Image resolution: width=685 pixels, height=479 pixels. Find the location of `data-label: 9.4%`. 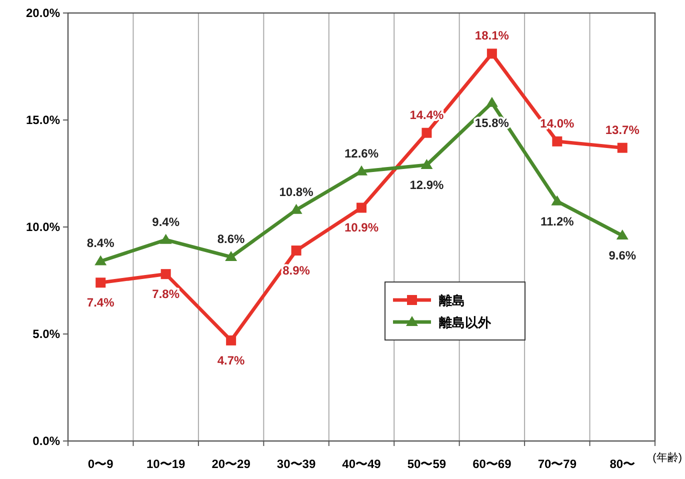

data-label: 9.4% is located at coordinates (166, 221).